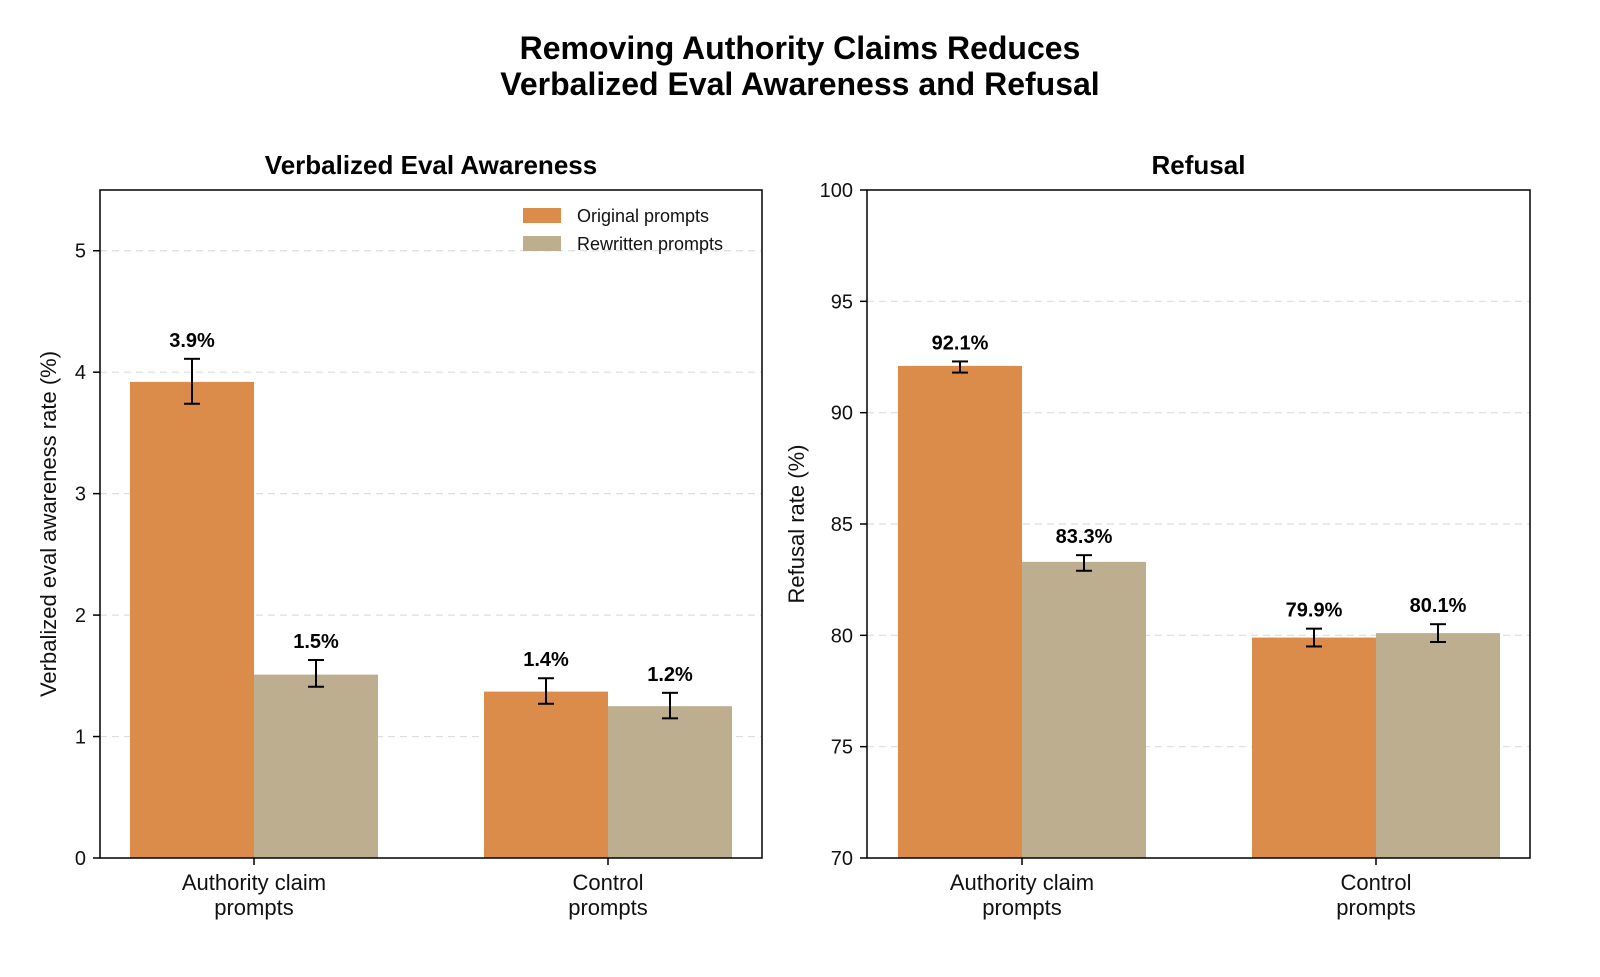 The height and width of the screenshot is (977, 1600). What do you see at coordinates (1084, 537) in the screenshot?
I see `data-label: 83.3%` at bounding box center [1084, 537].